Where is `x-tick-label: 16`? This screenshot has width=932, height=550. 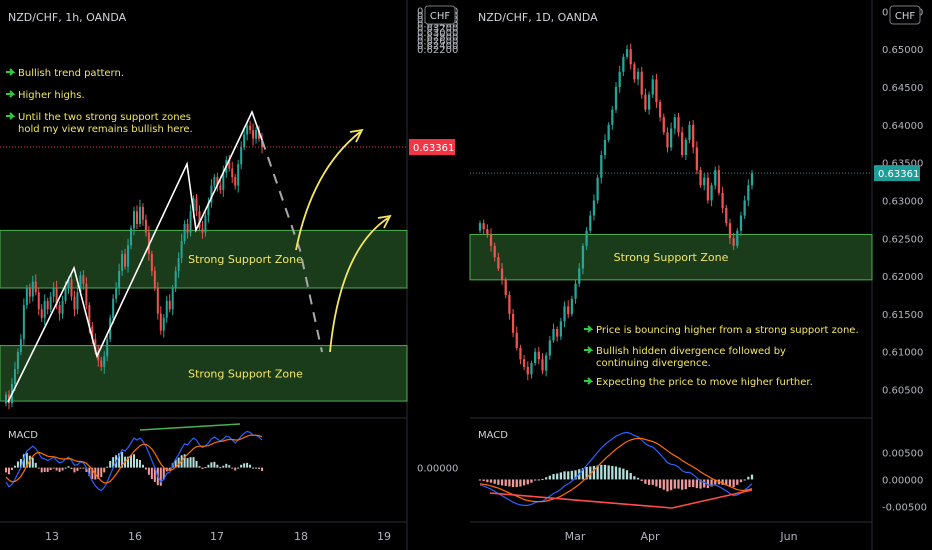
x-tick-label: 16 is located at coordinates (135, 536).